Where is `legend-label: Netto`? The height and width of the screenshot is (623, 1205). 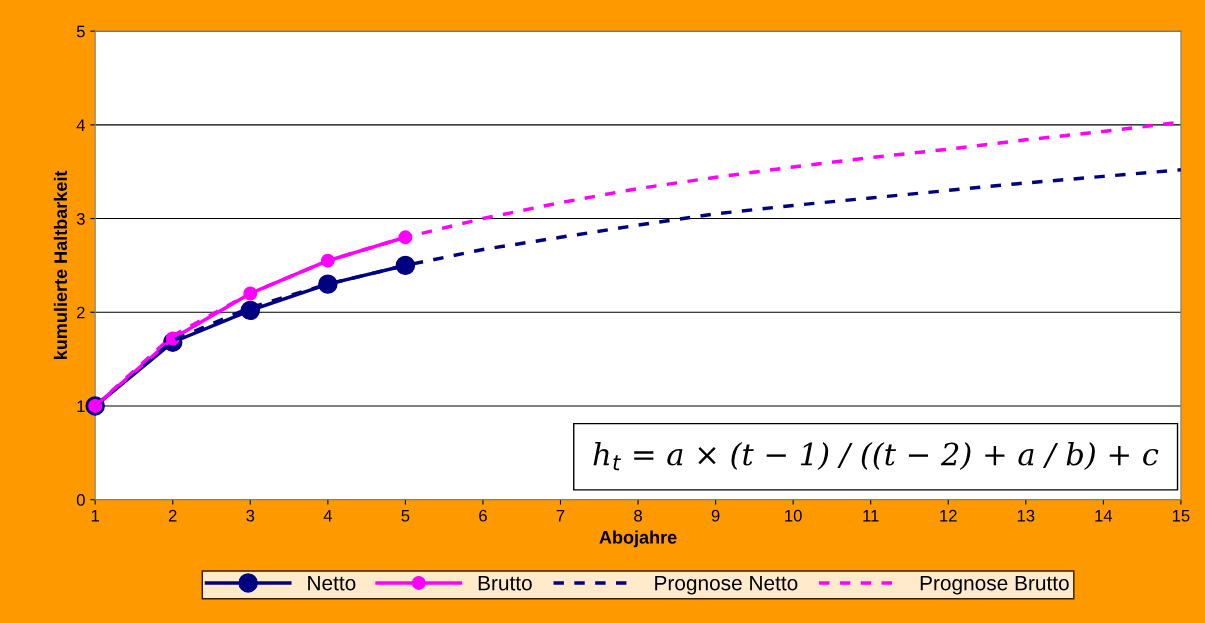 legend-label: Netto is located at coordinates (332, 583).